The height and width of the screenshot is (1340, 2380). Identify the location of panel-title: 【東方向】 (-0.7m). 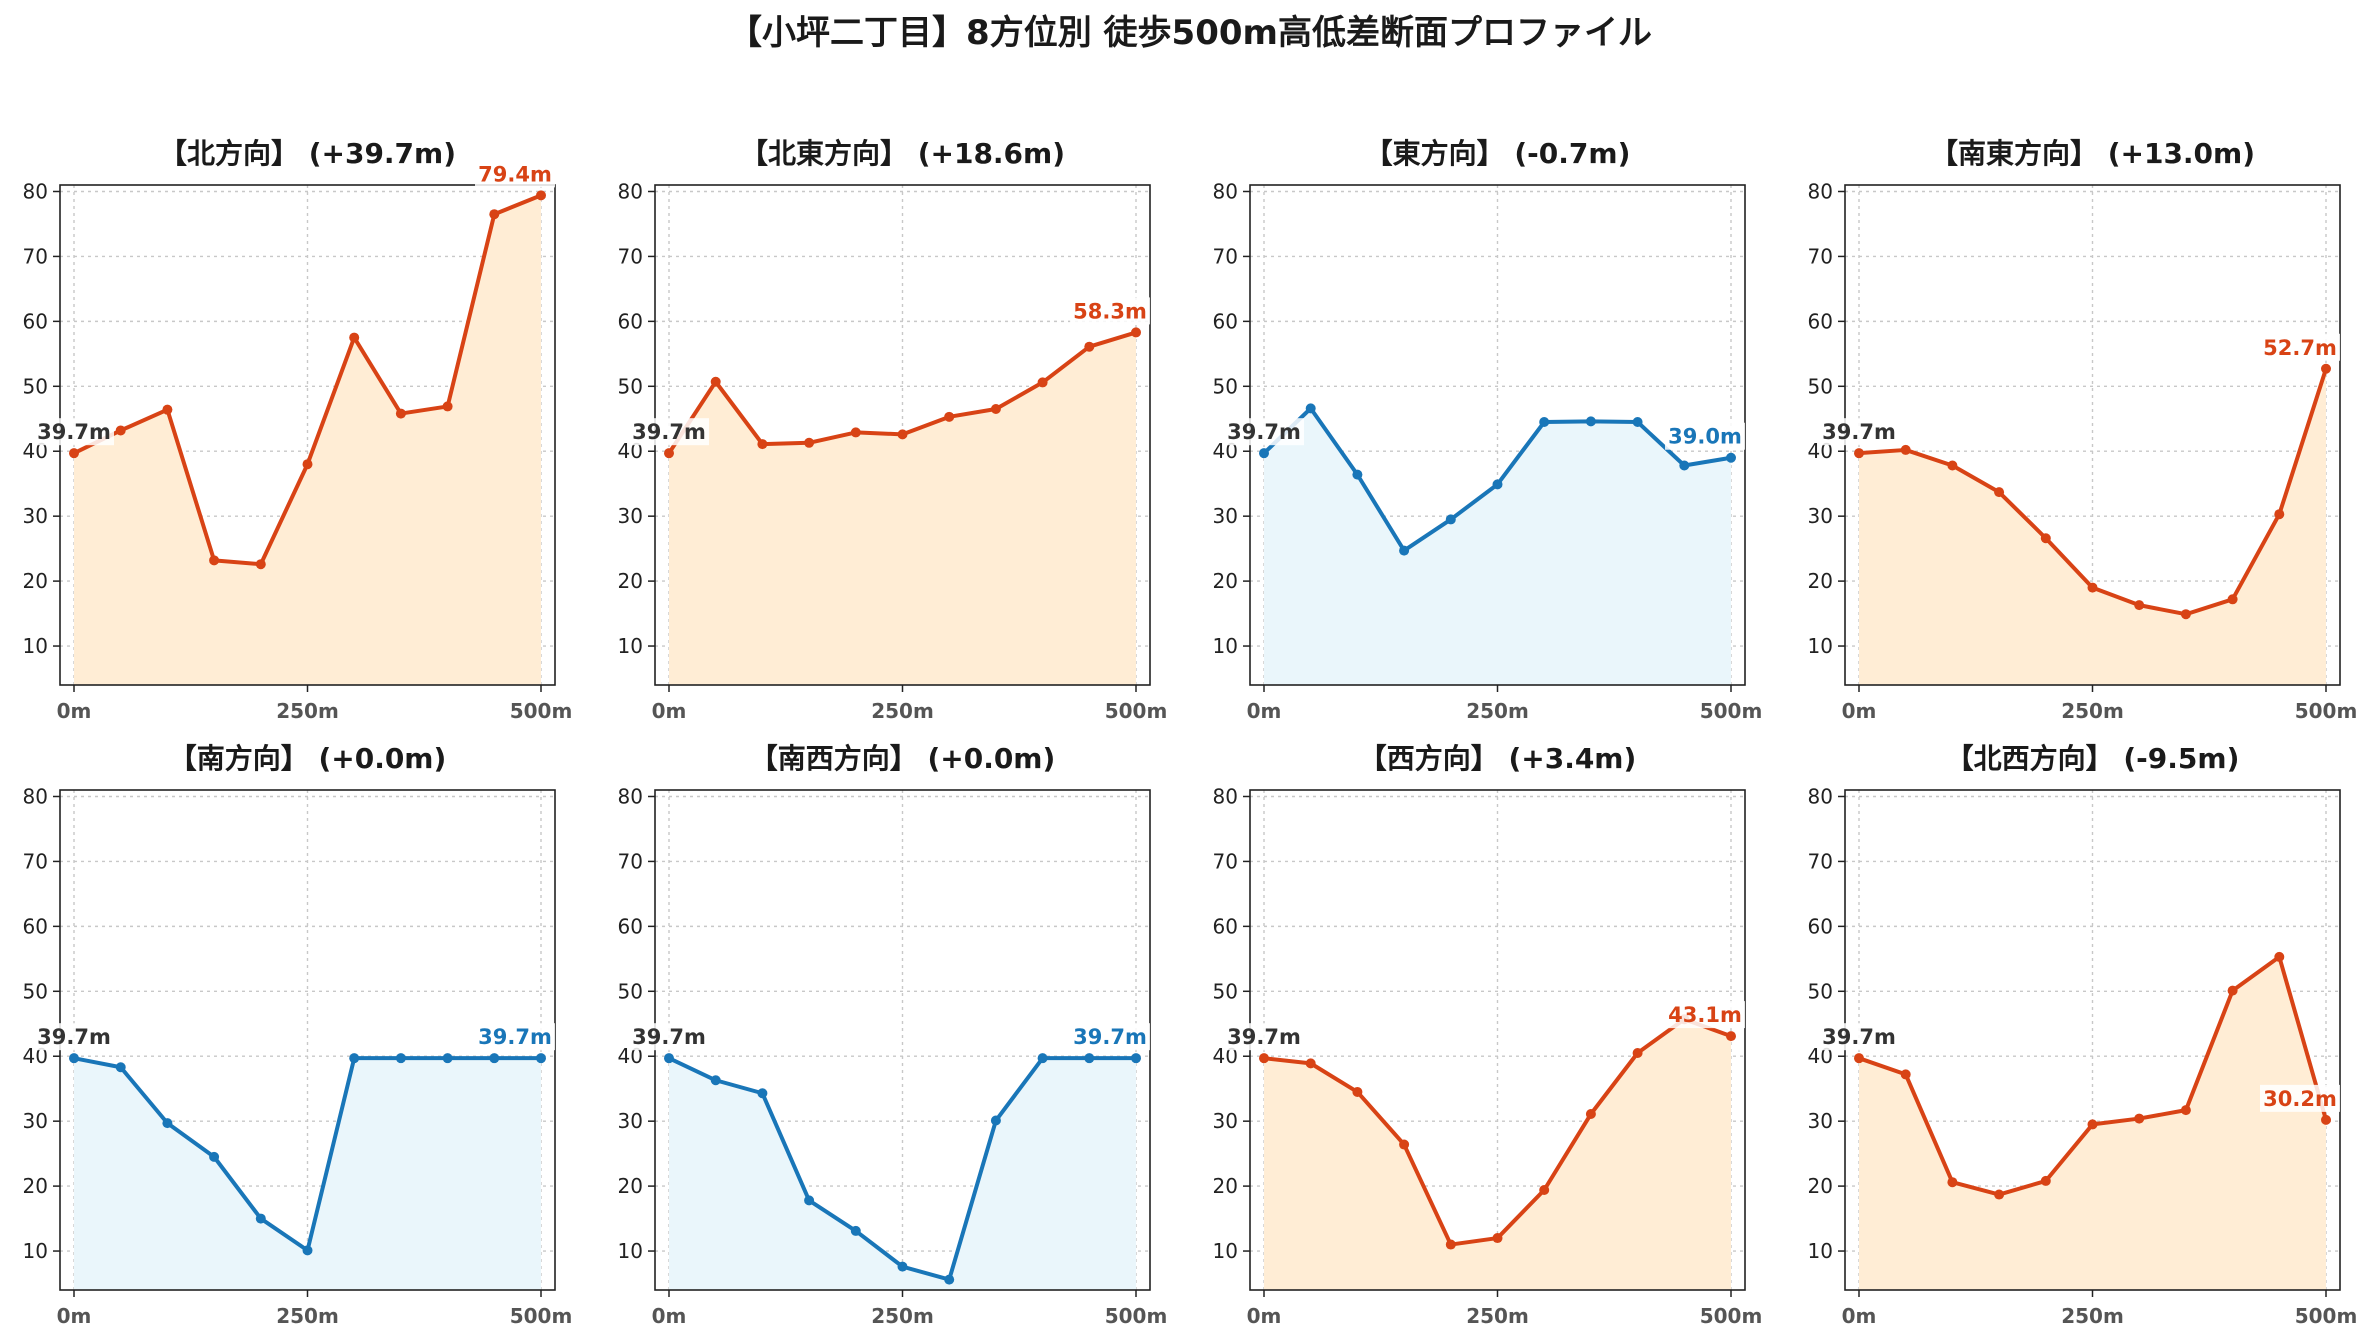
(1498, 153).